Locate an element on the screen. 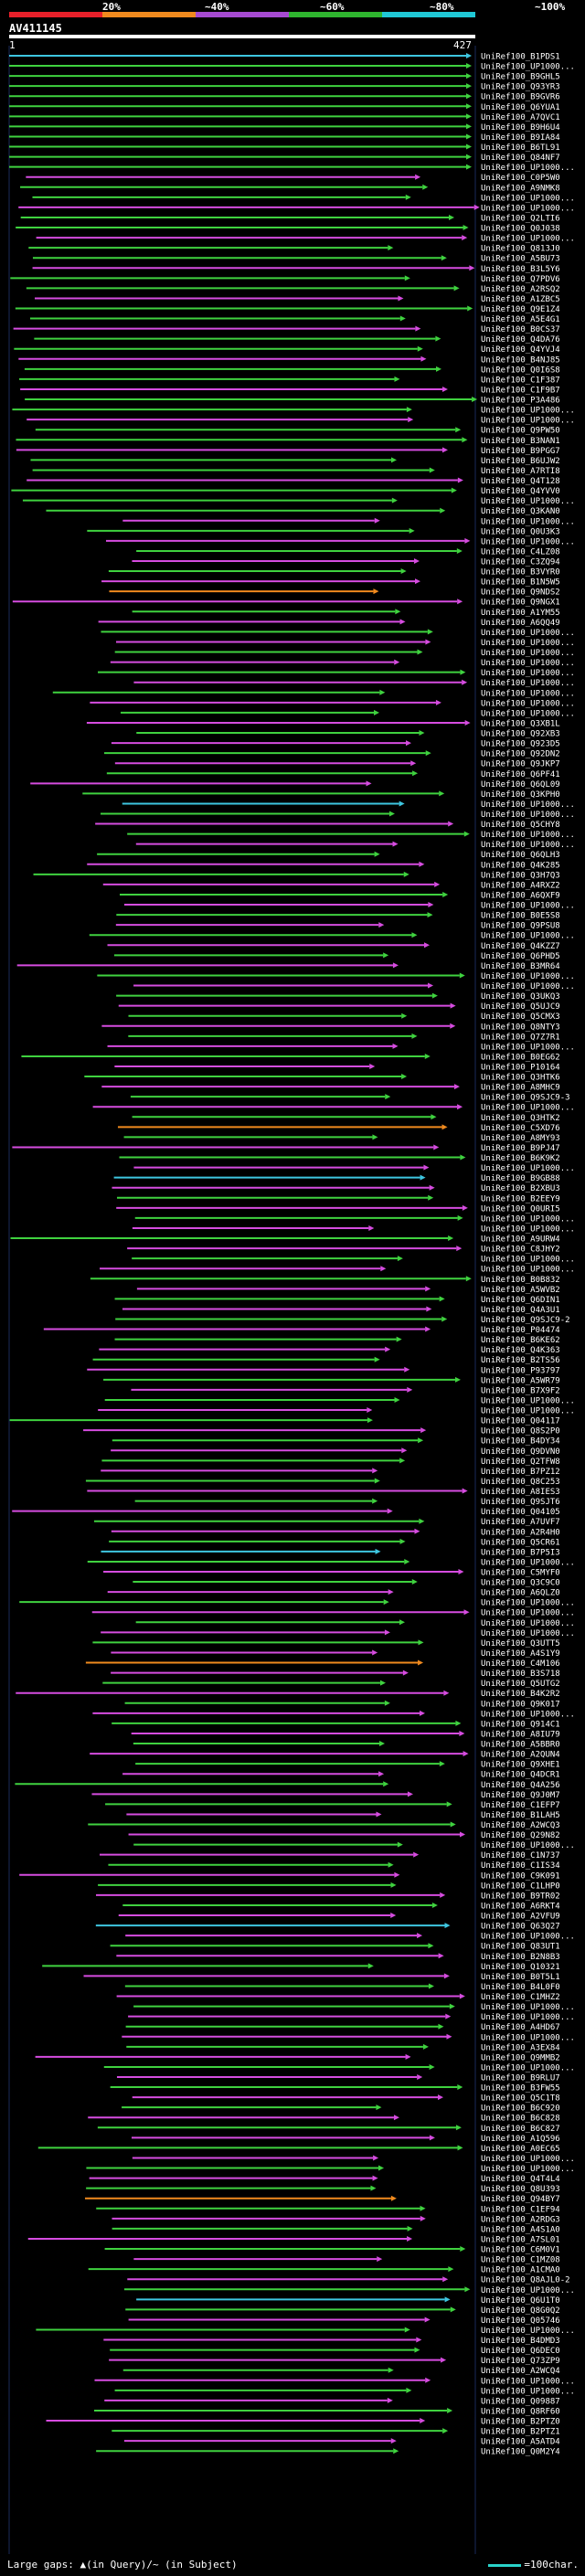 Image resolution: width=585 pixels, height=2576 pixels. hit-row: UniRef100_C1IS34 is located at coordinates (334, 1866).